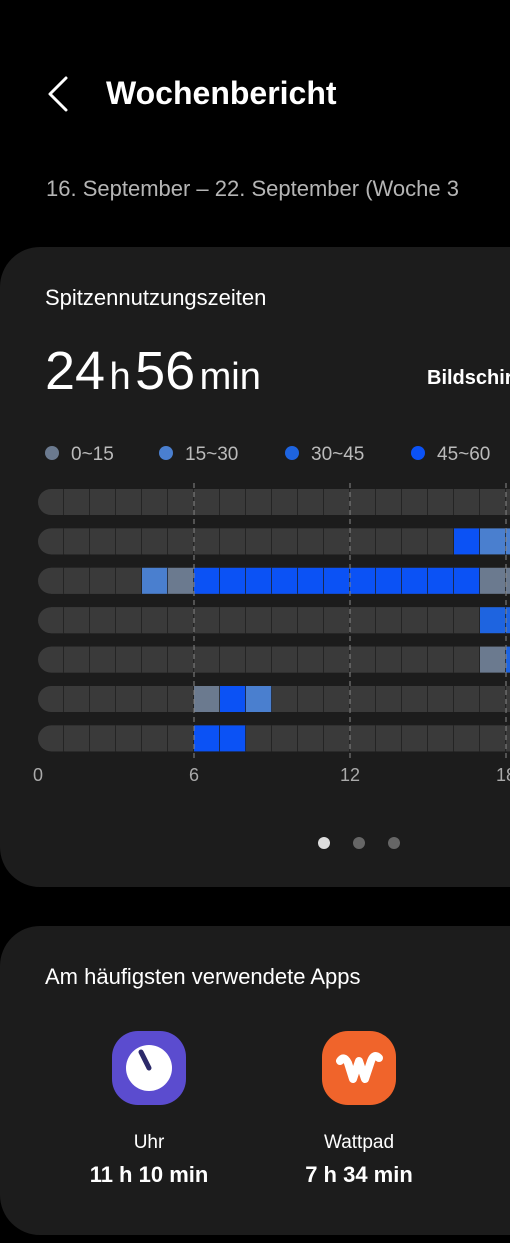 This screenshot has height=1243, width=510. I want to click on app-name: Wattpad, so click(359, 1142).